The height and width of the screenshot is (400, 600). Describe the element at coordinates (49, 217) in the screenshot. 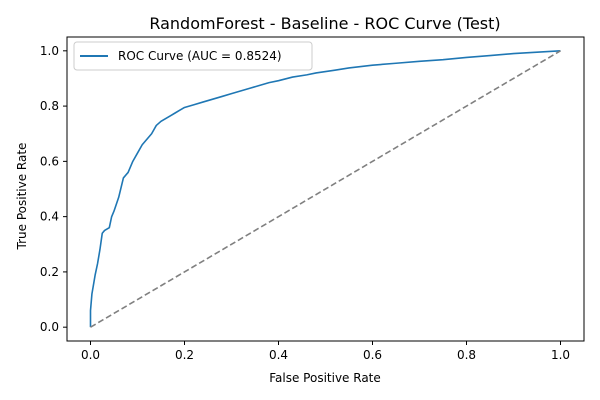

I see `y-tick-label: 0.4` at that location.